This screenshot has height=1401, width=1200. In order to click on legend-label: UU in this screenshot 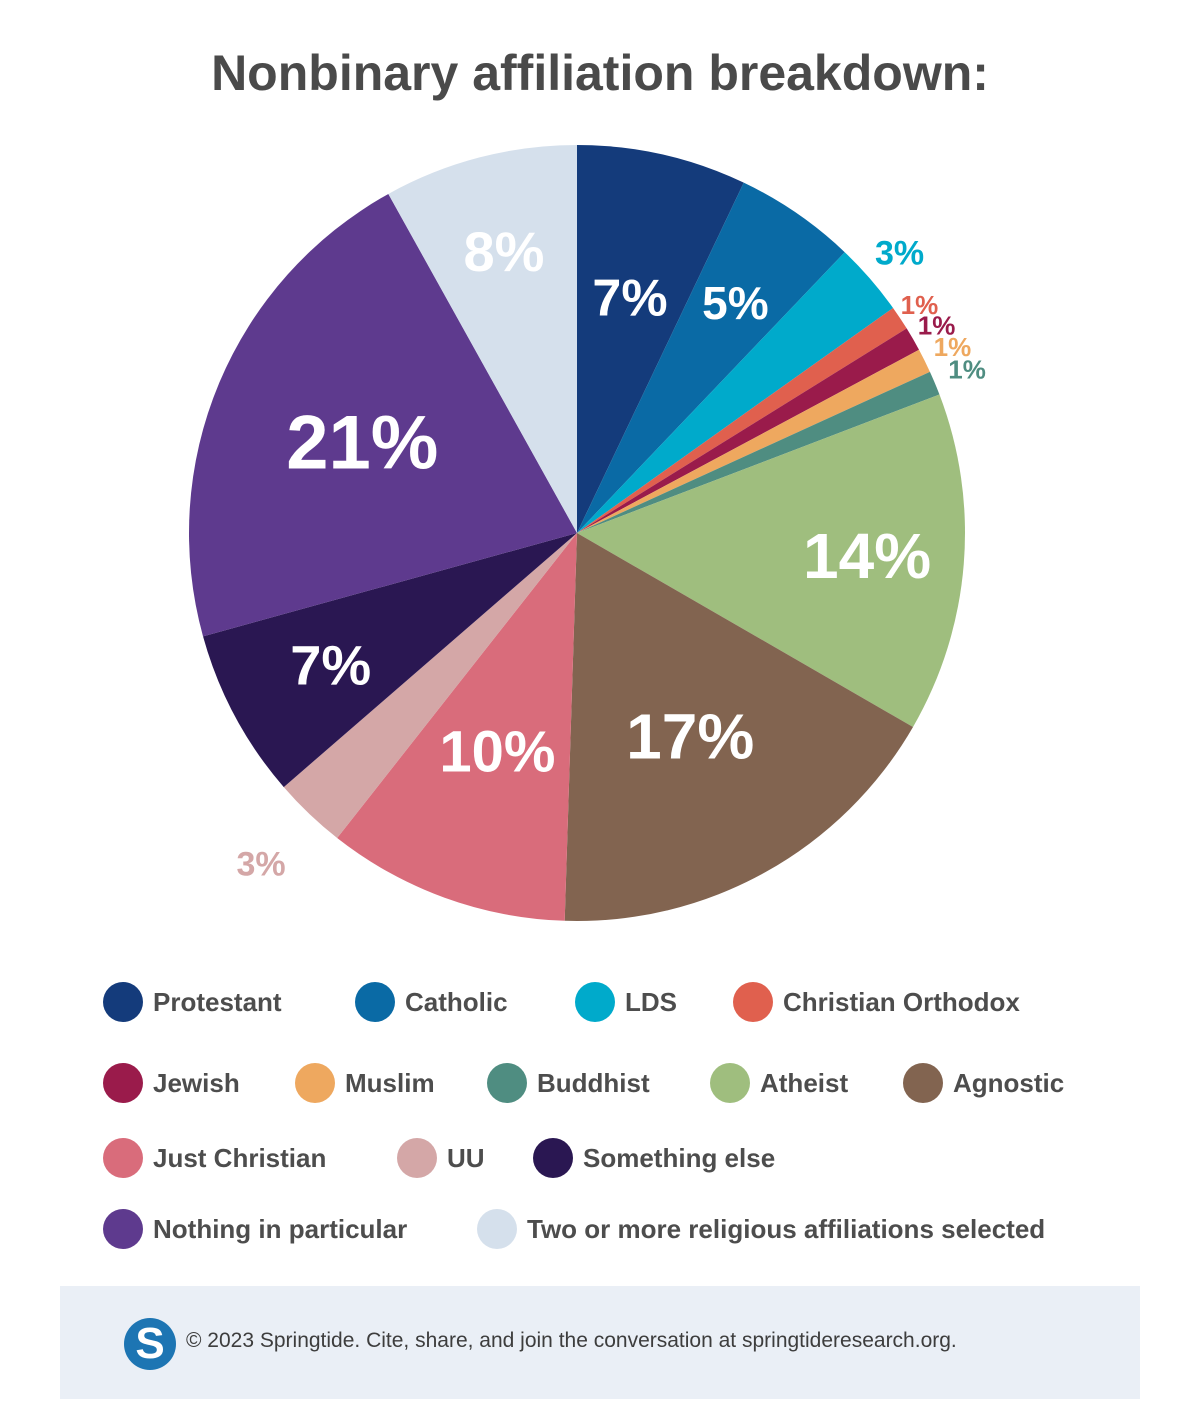, I will do `click(466, 1157)`.